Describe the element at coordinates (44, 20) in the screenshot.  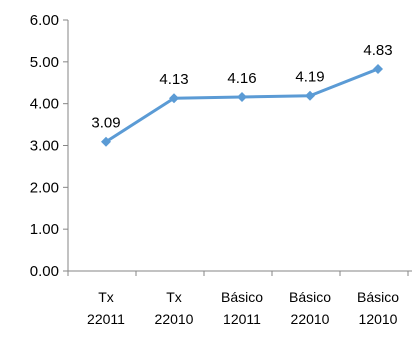
I see `y-tick-label: 6.00` at that location.